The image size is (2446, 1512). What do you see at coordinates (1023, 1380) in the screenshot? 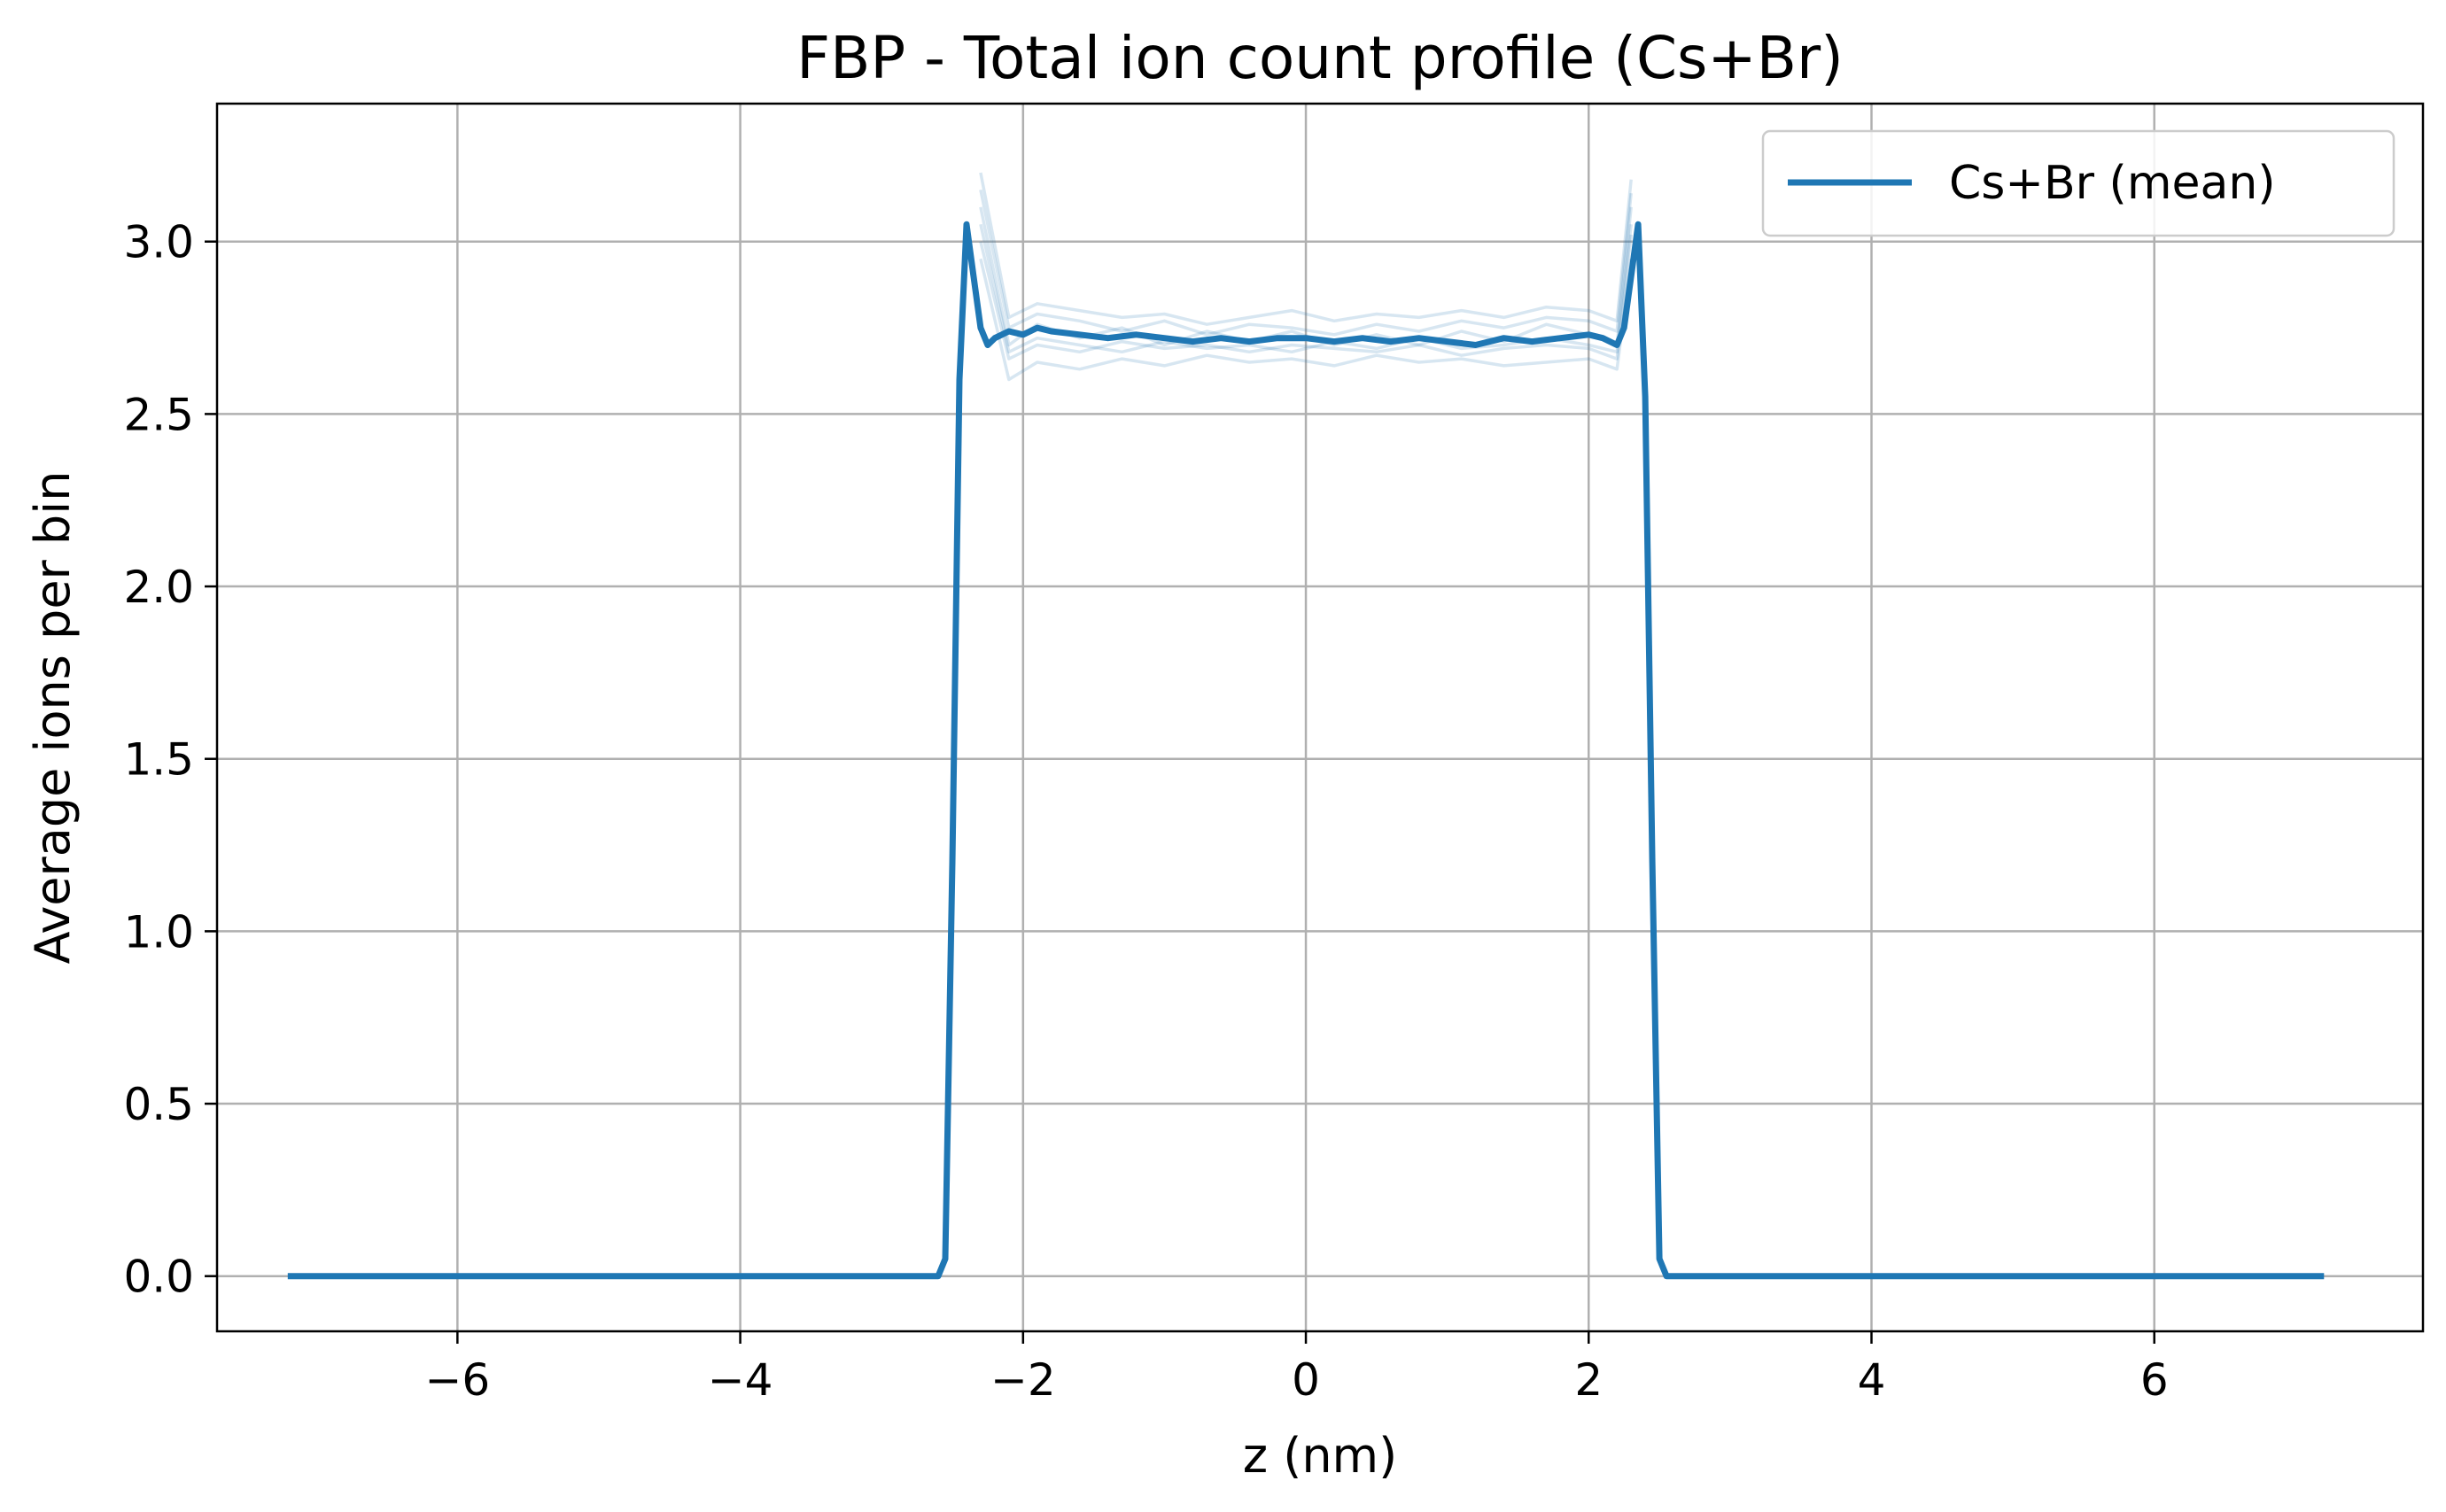
I see `x-tick-label: −2` at bounding box center [1023, 1380].